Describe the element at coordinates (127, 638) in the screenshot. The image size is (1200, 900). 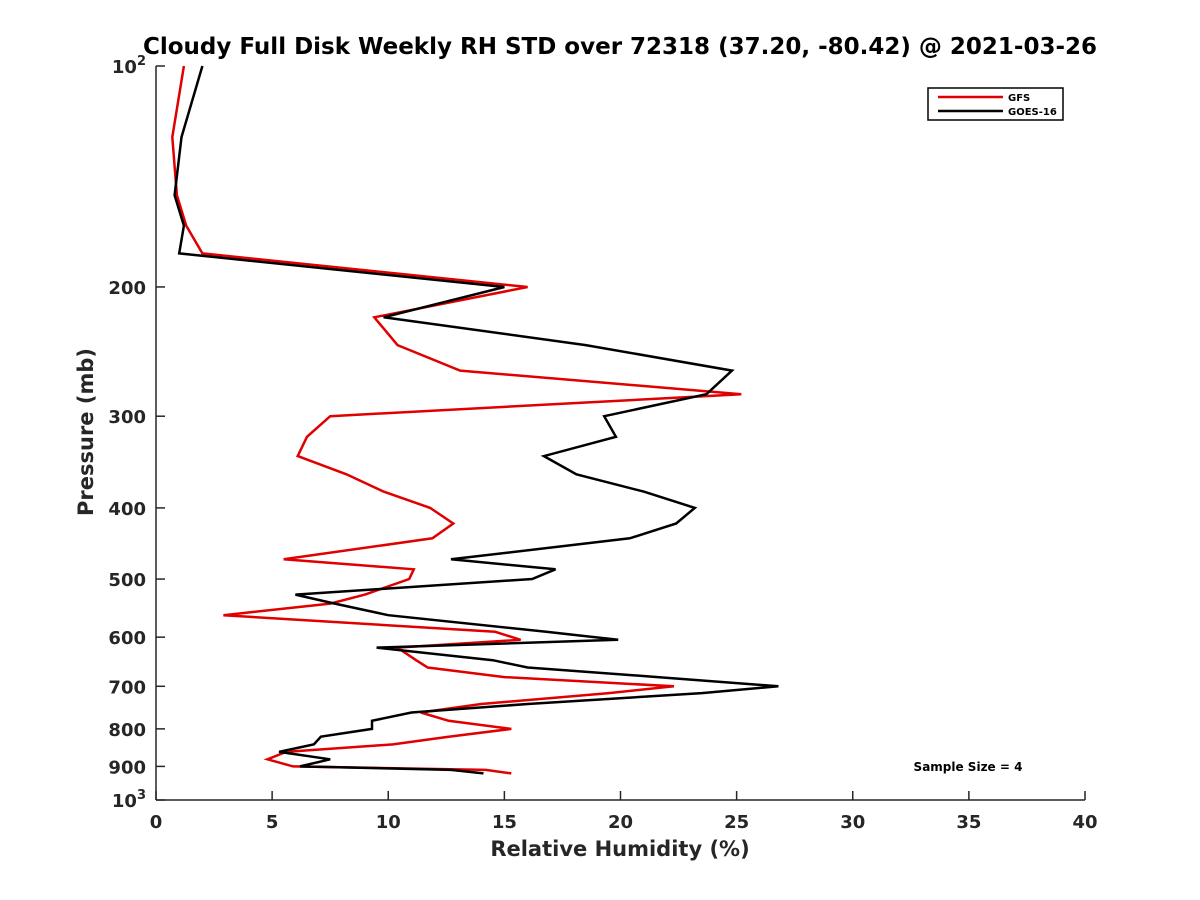
I see `y-tick-label: 600` at that location.